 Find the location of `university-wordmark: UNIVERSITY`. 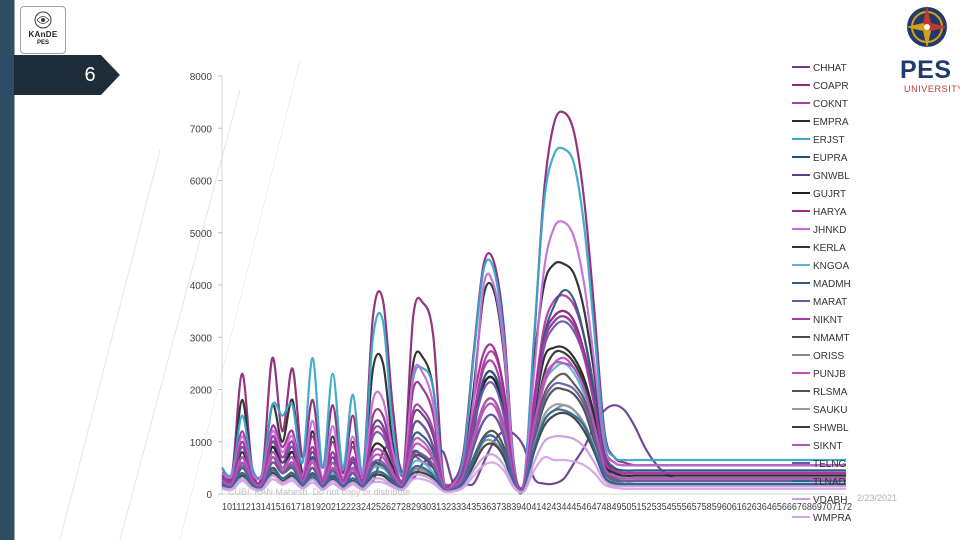

university-wordmark: UNIVERSITY is located at coordinates (932, 89).